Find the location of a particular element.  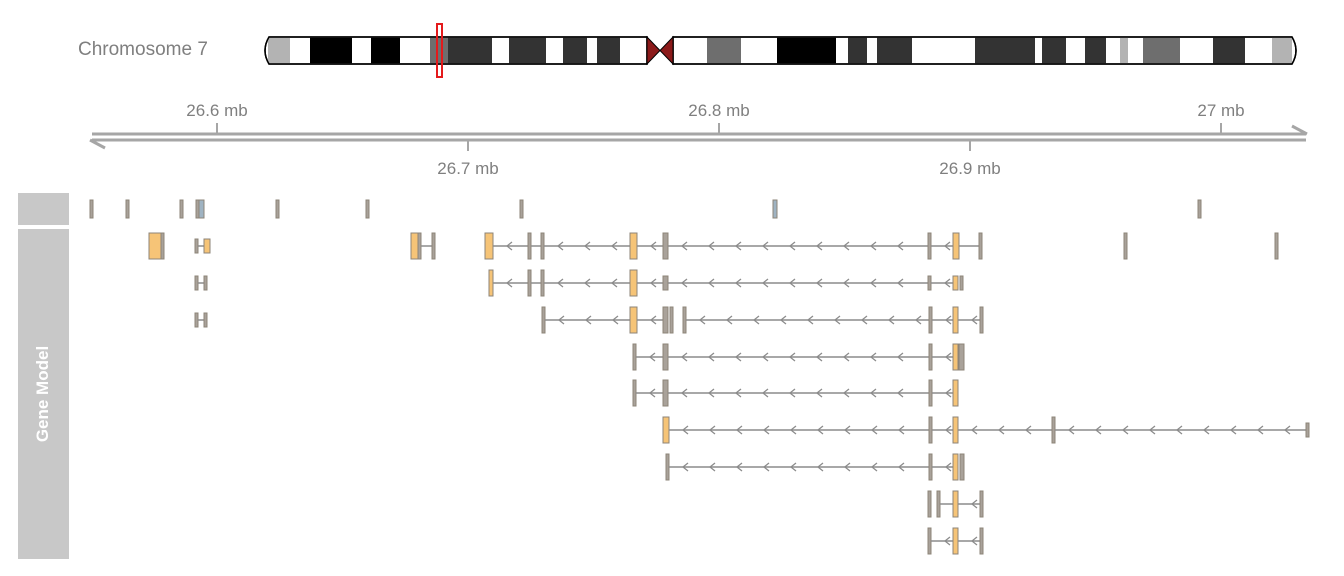

axis-arrow-left is located at coordinates (97, 144).